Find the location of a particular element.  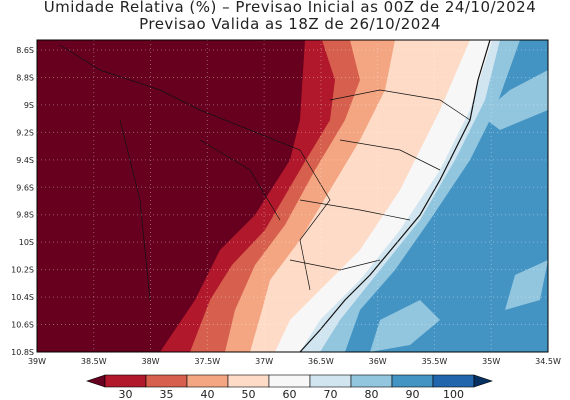

subtitle: Previsao Valida as 18Z de 26/10/2024 is located at coordinates (290, 24).